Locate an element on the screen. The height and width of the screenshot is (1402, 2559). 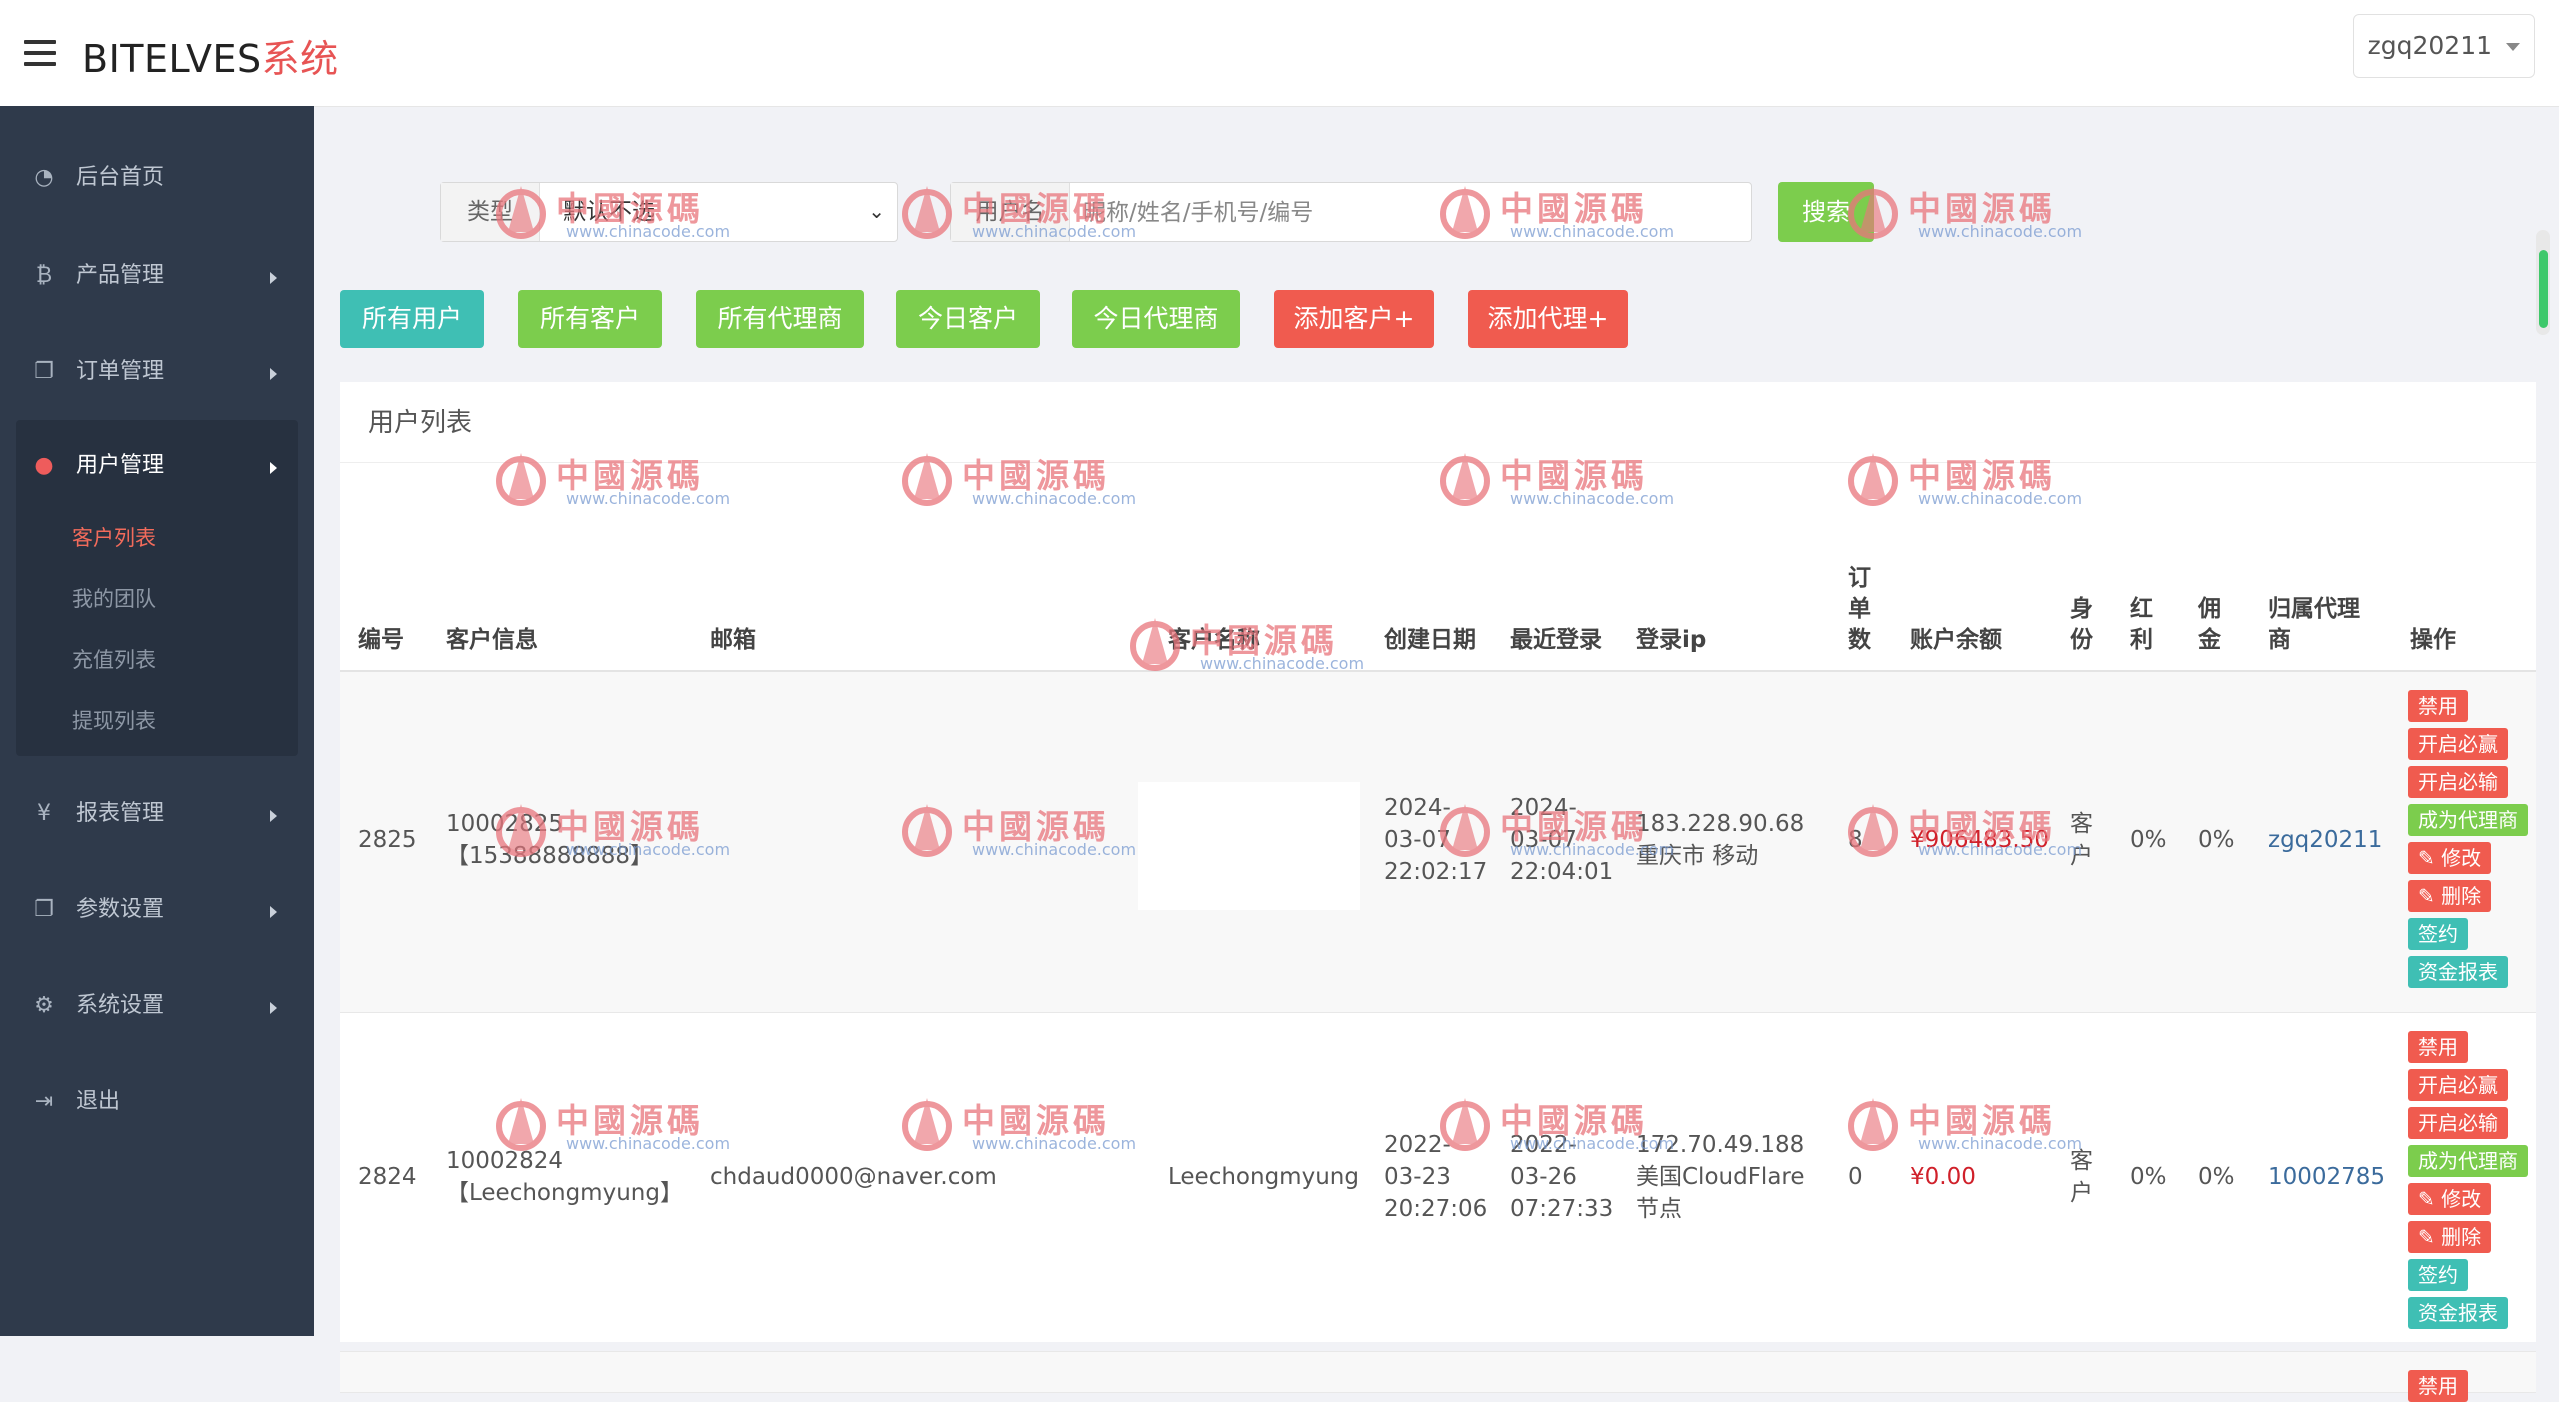
sidebar-item-products: ₿ 产品管理 is located at coordinates (157, 276).